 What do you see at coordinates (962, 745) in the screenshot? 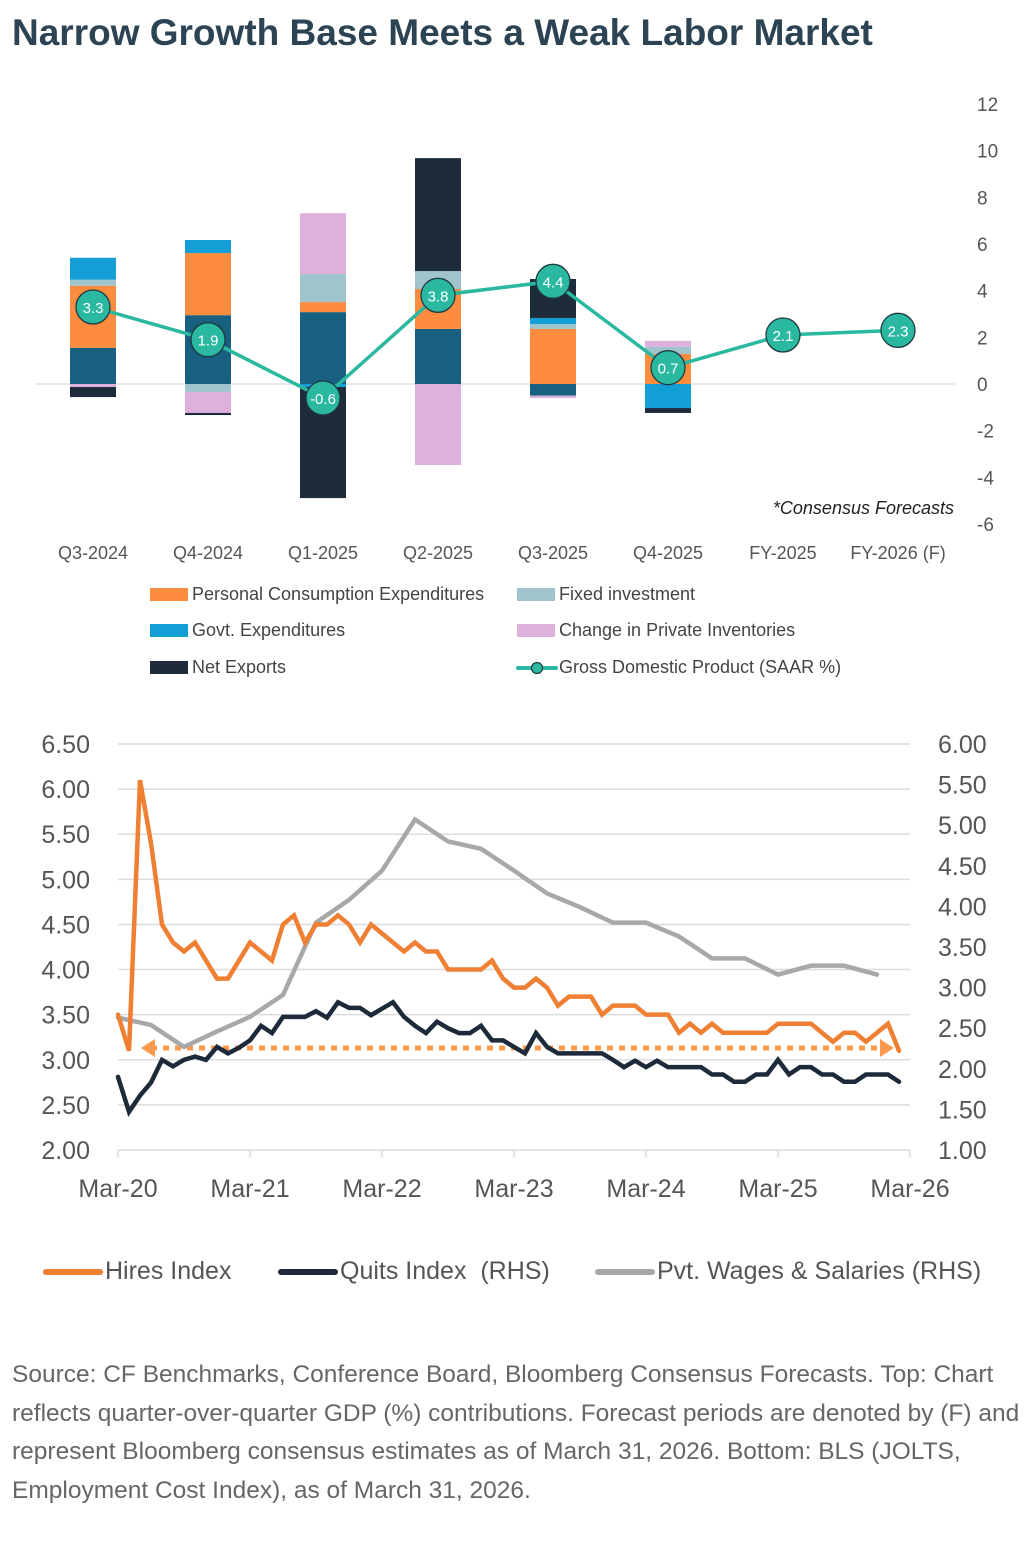
I see `y-right-tick-label: 6.00` at bounding box center [962, 745].